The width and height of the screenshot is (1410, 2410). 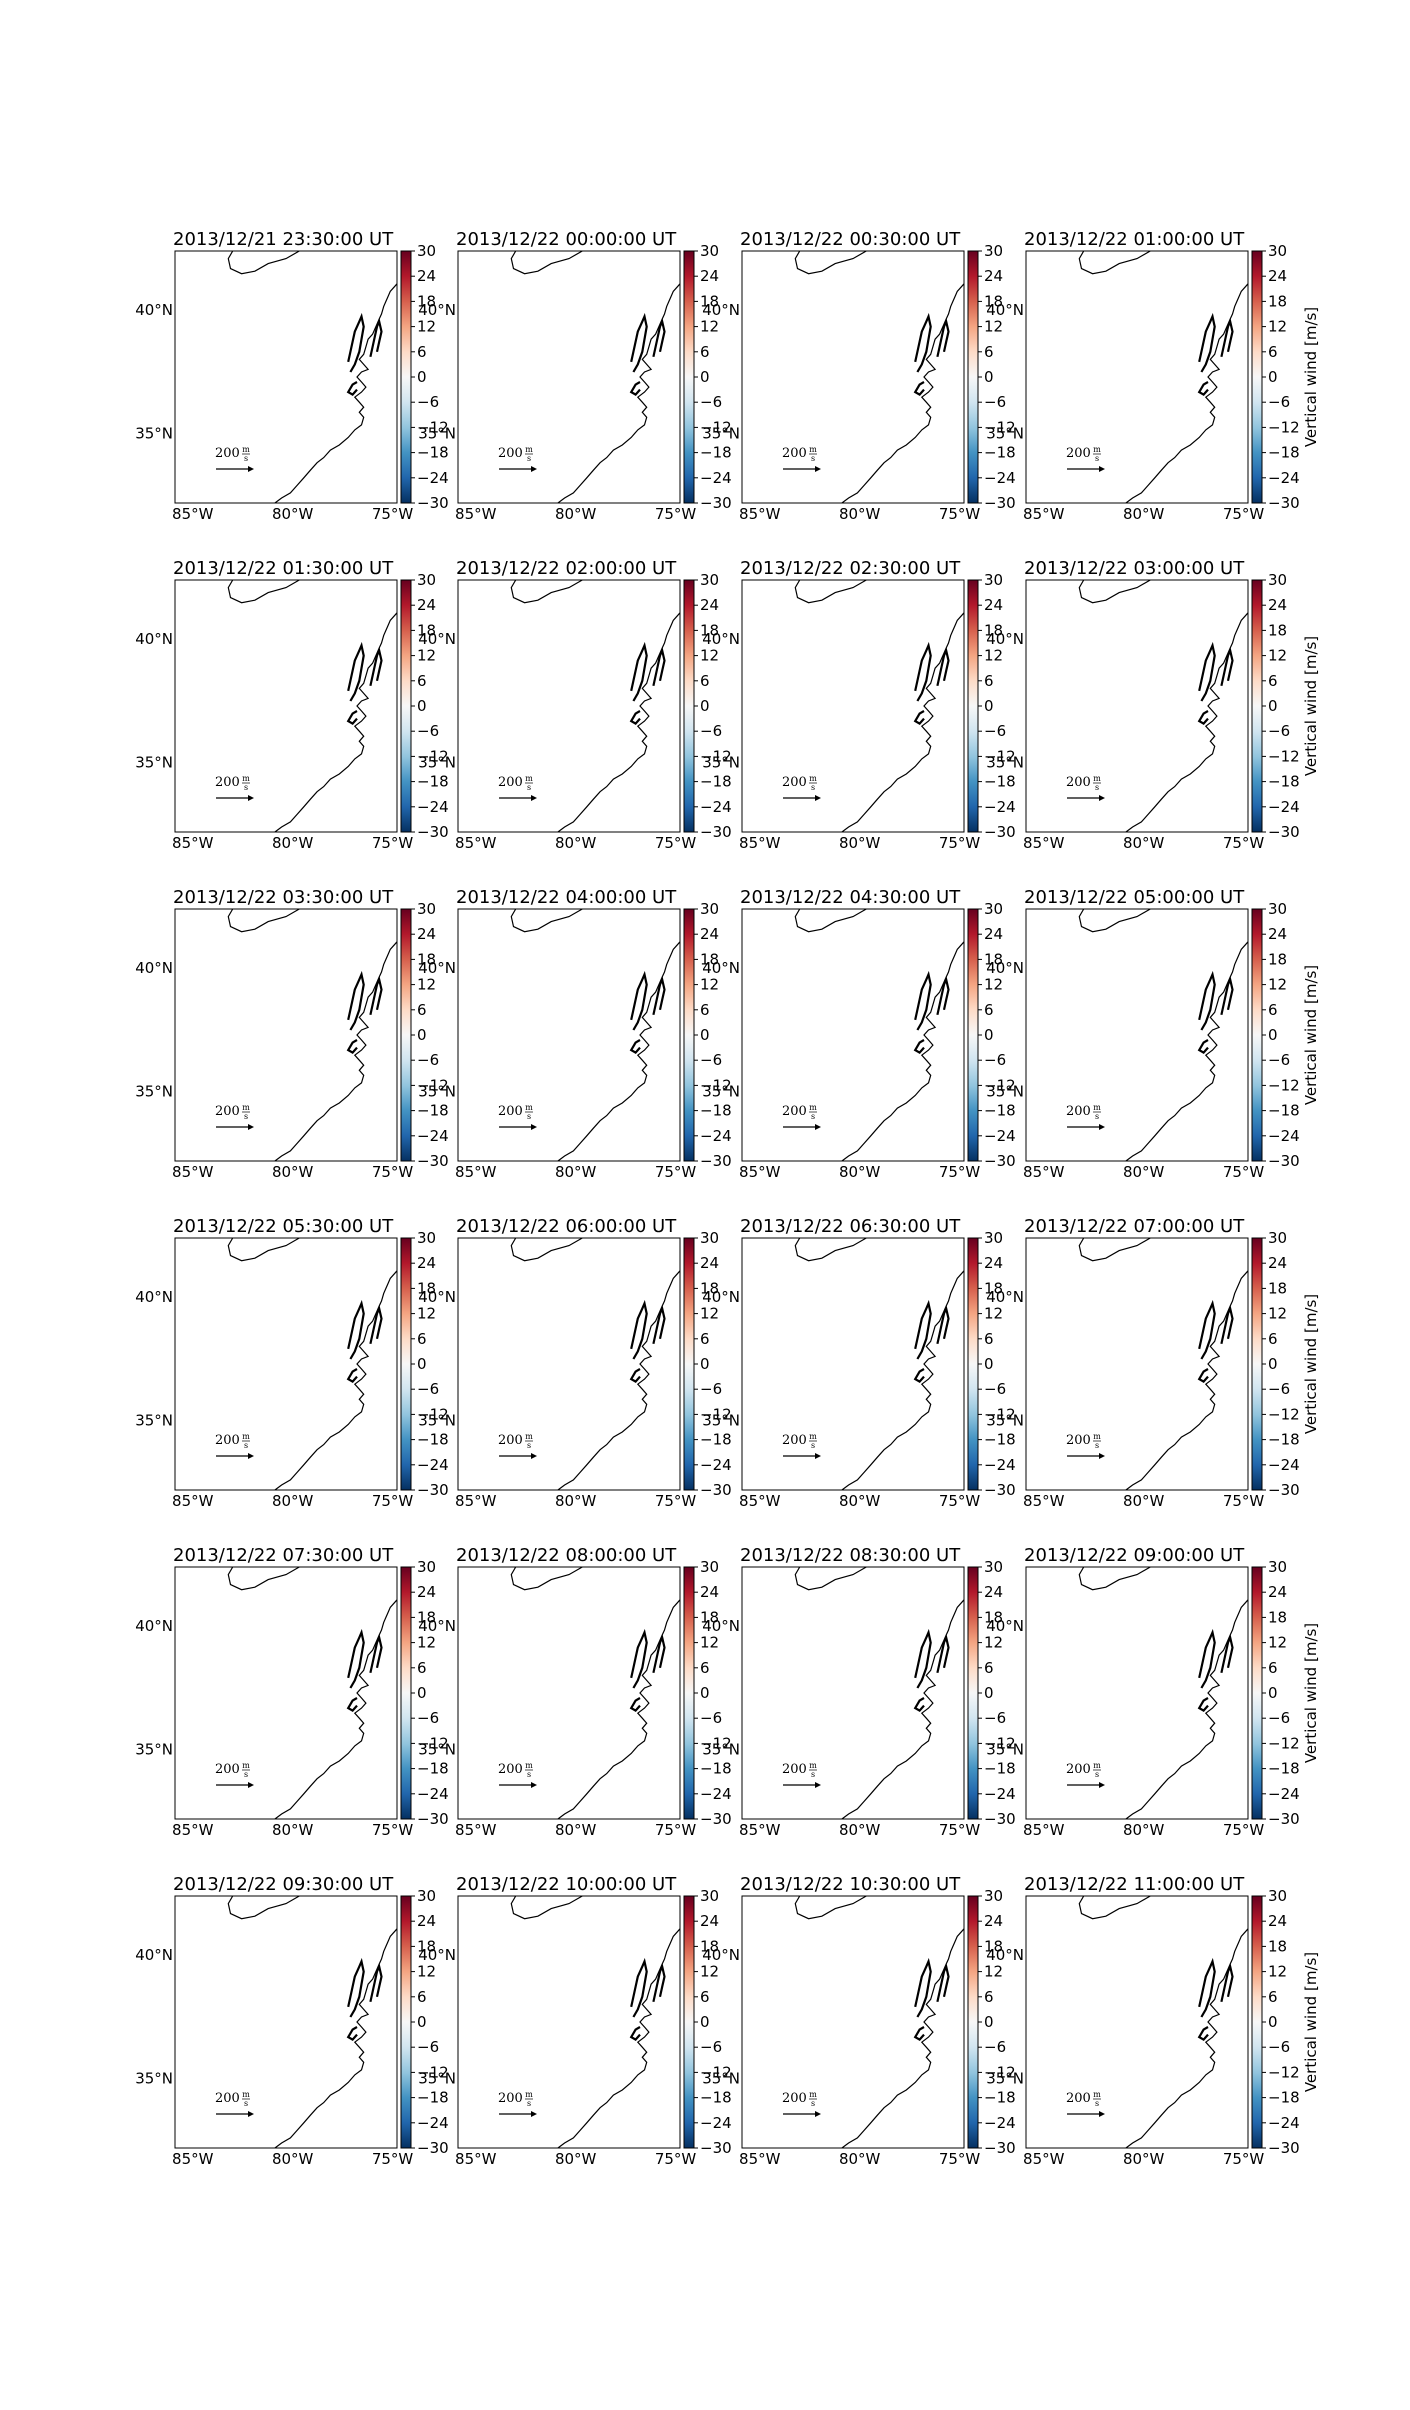 I want to click on chesapeake-bay-coastline, so click(x=356, y=1329).